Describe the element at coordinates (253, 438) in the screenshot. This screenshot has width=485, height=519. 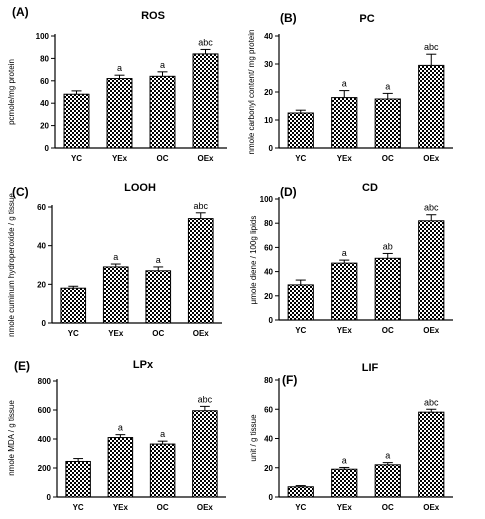
I see `y-axis-label: unit / g tissue` at that location.